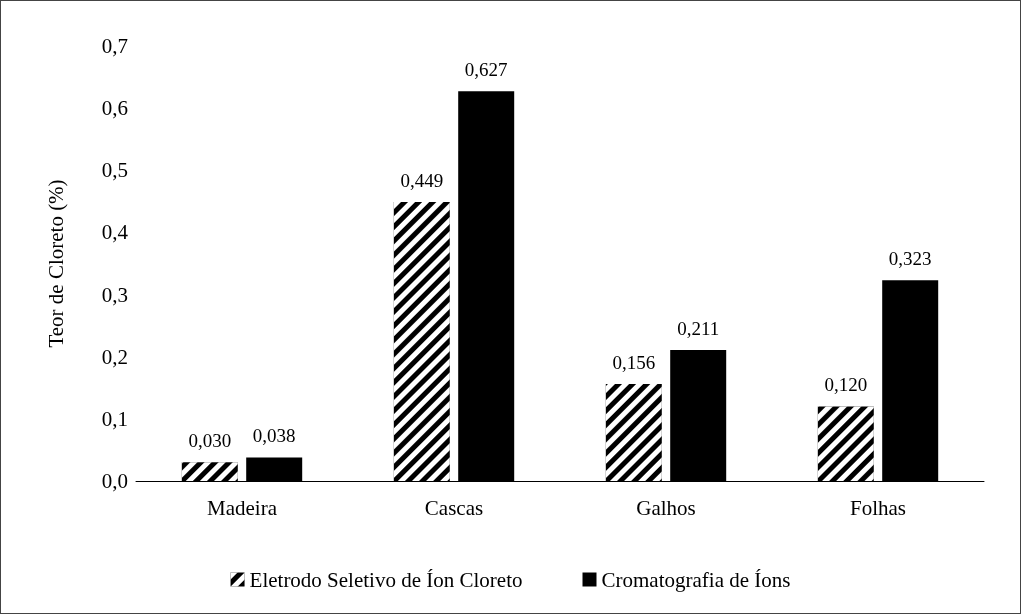 The width and height of the screenshot is (1021, 614). Describe the element at coordinates (114, 294) in the screenshot. I see `y-tick-label: 0,3` at that location.